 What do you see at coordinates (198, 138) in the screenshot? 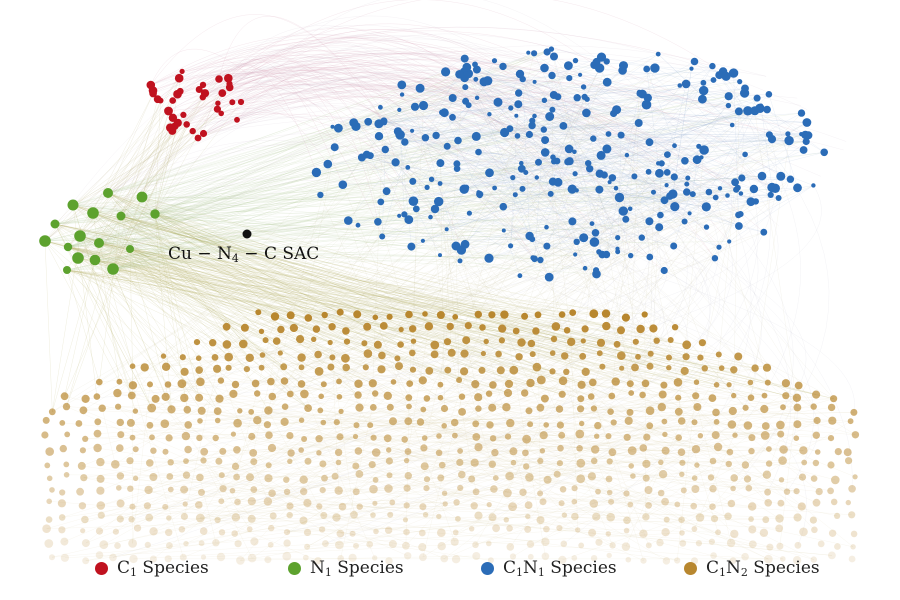
I see `c1-species-node` at bounding box center [198, 138].